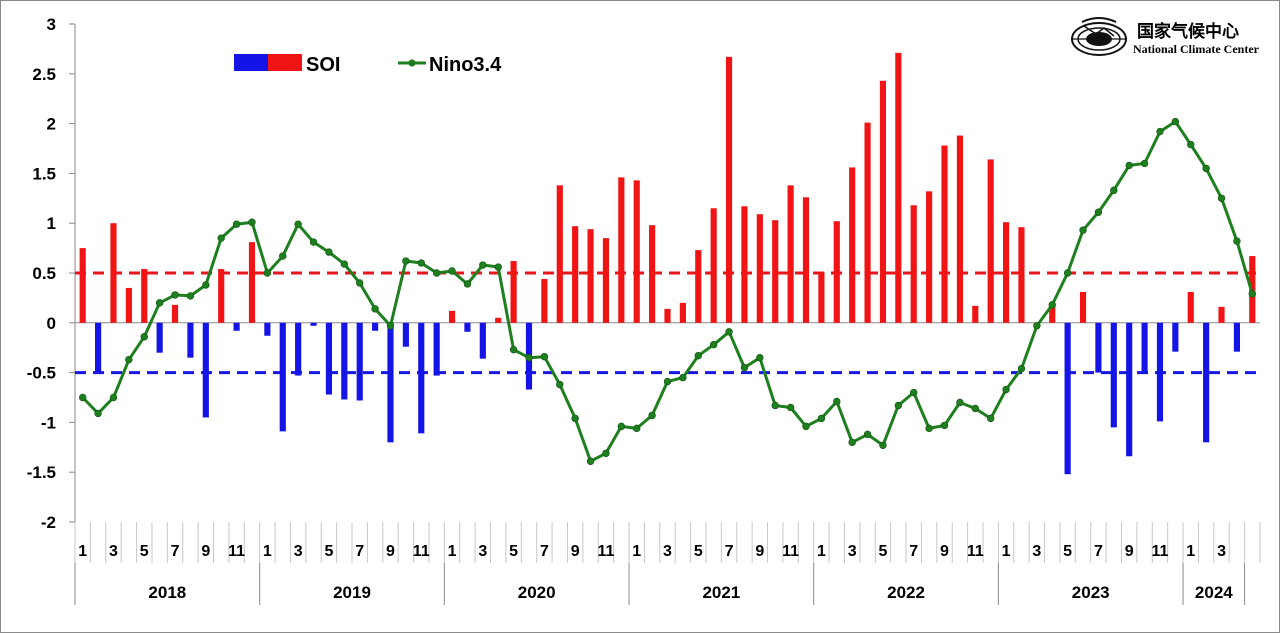 The width and height of the screenshot is (1280, 633). Describe the element at coordinates (1098, 551) in the screenshot. I see `x-tick-label-month: 7` at that location.